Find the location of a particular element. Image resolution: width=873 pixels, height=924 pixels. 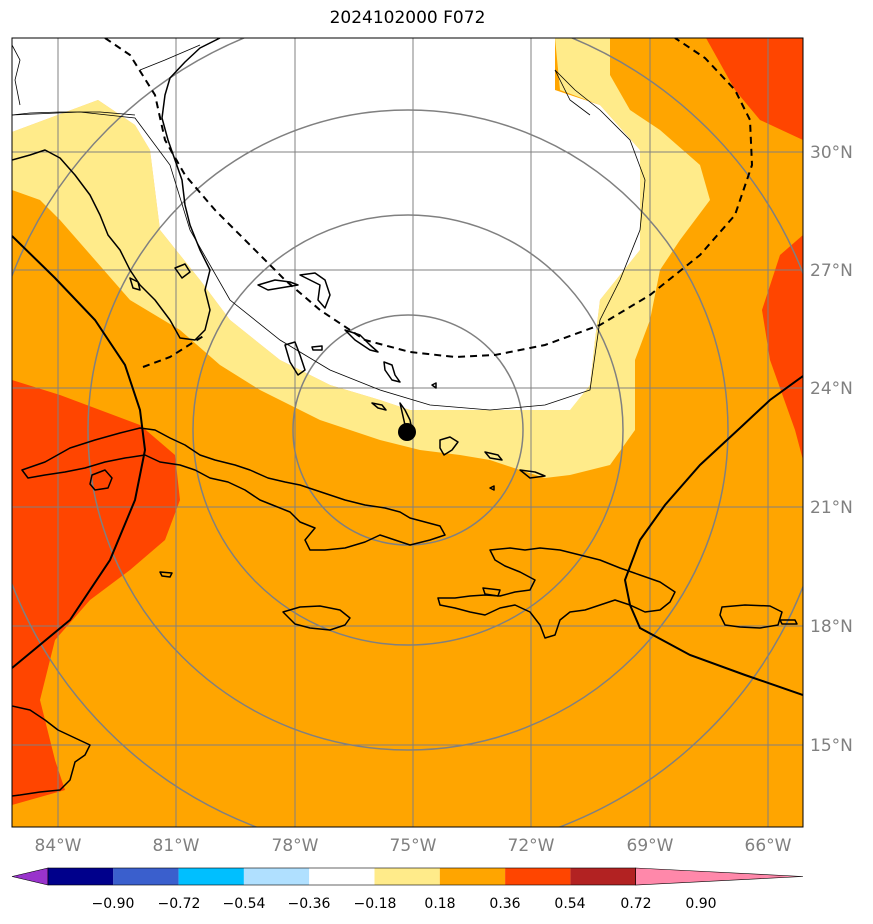

longitude-labels: 84°W 81°W 78°W 75°W 72°W 69°W 66°W is located at coordinates (413, 846).